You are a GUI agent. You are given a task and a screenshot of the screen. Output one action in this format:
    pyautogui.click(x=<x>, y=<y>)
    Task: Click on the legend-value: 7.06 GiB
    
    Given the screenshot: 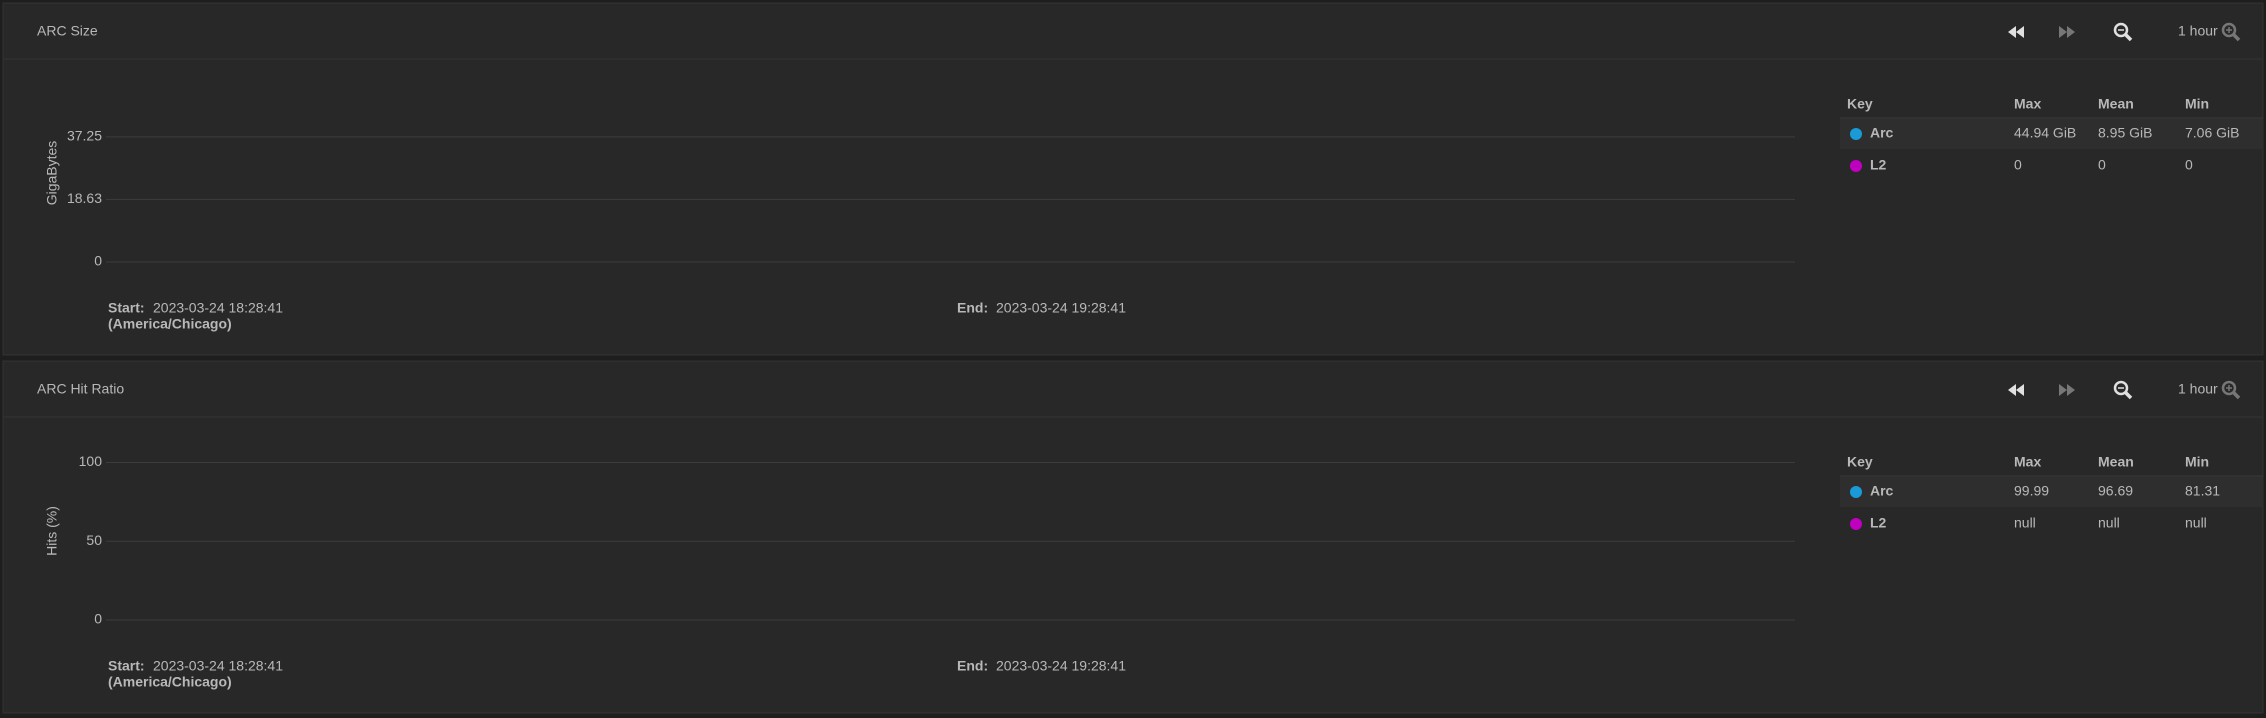 What is the action you would take?
    pyautogui.click(x=2212, y=133)
    